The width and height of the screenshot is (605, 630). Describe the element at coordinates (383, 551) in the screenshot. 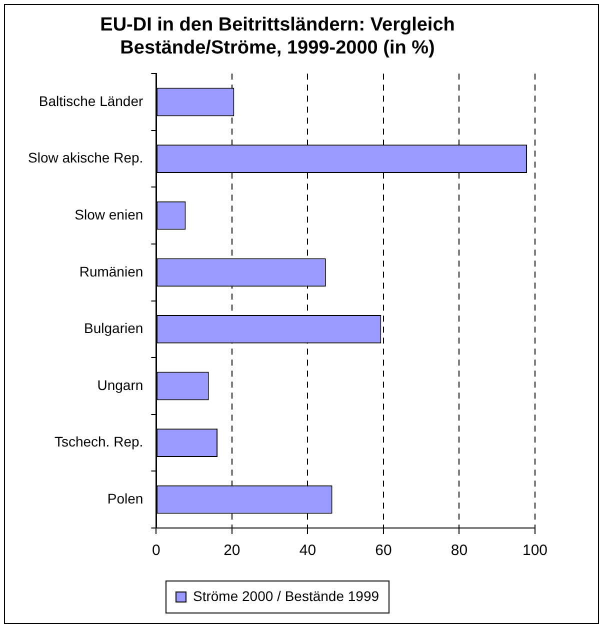

I see `x-tick-label: 60` at that location.